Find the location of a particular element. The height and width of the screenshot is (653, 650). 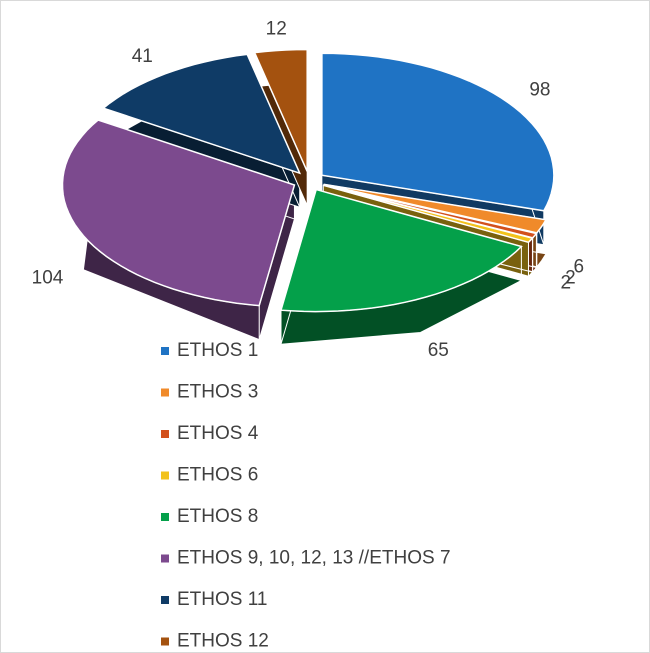

legend-label: ETHOS 4 is located at coordinates (218, 433).